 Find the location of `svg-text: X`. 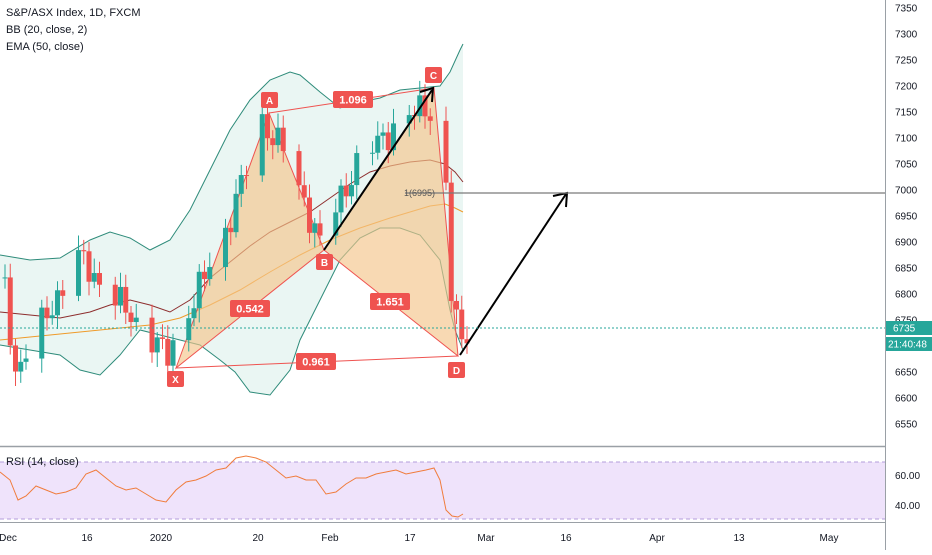

svg-text: X is located at coordinates (175, 380).